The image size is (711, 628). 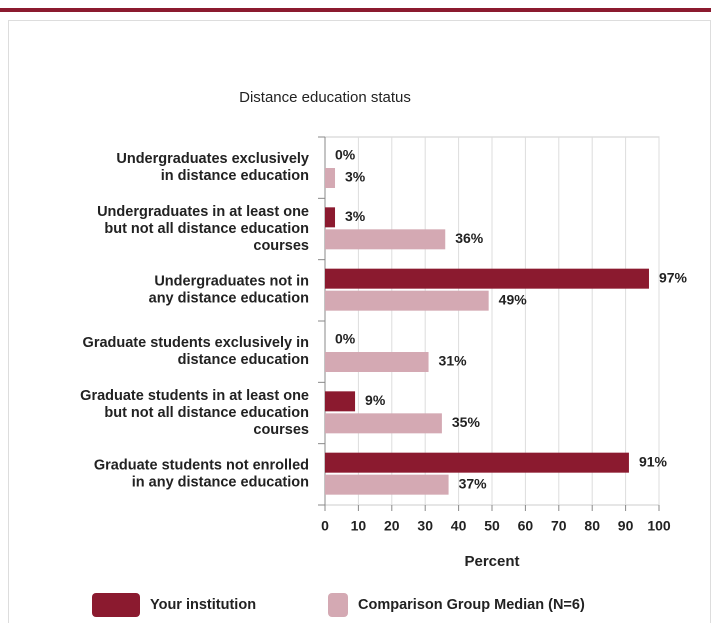 What do you see at coordinates (325, 526) in the screenshot?
I see `x-tick-label: 0` at bounding box center [325, 526].